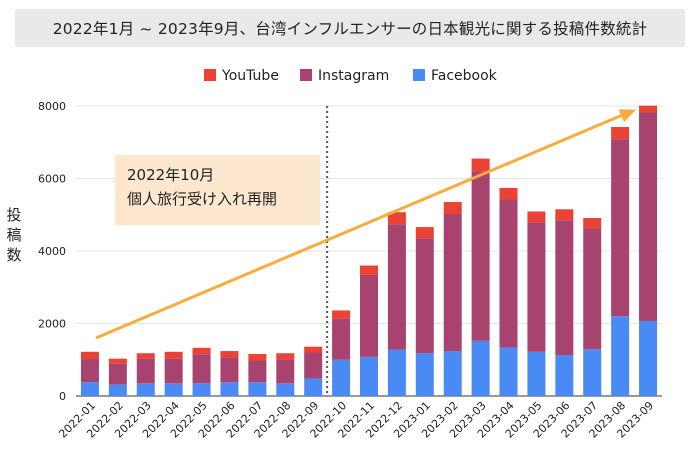 This screenshot has width=699, height=451. I want to click on y-tick-labels: 0 2000 4000 6000 8000, so click(52, 251).